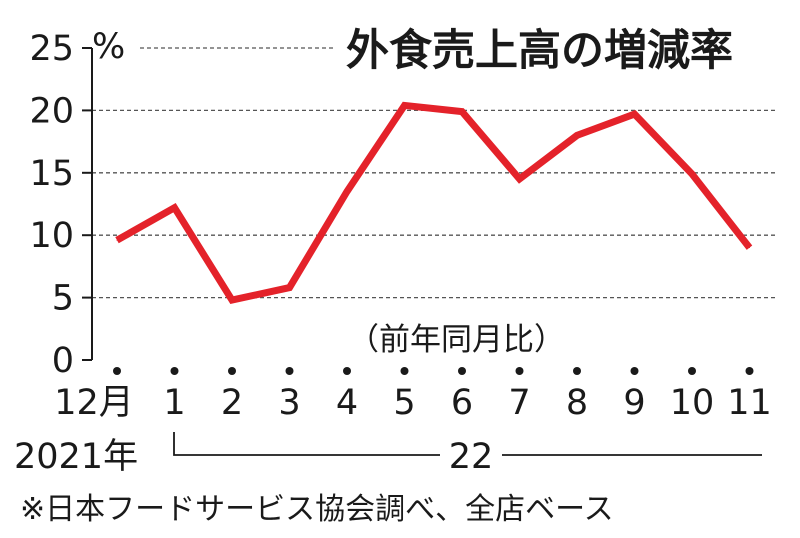 The height and width of the screenshot is (538, 800). I want to click on y-axis, so click(87, 204).